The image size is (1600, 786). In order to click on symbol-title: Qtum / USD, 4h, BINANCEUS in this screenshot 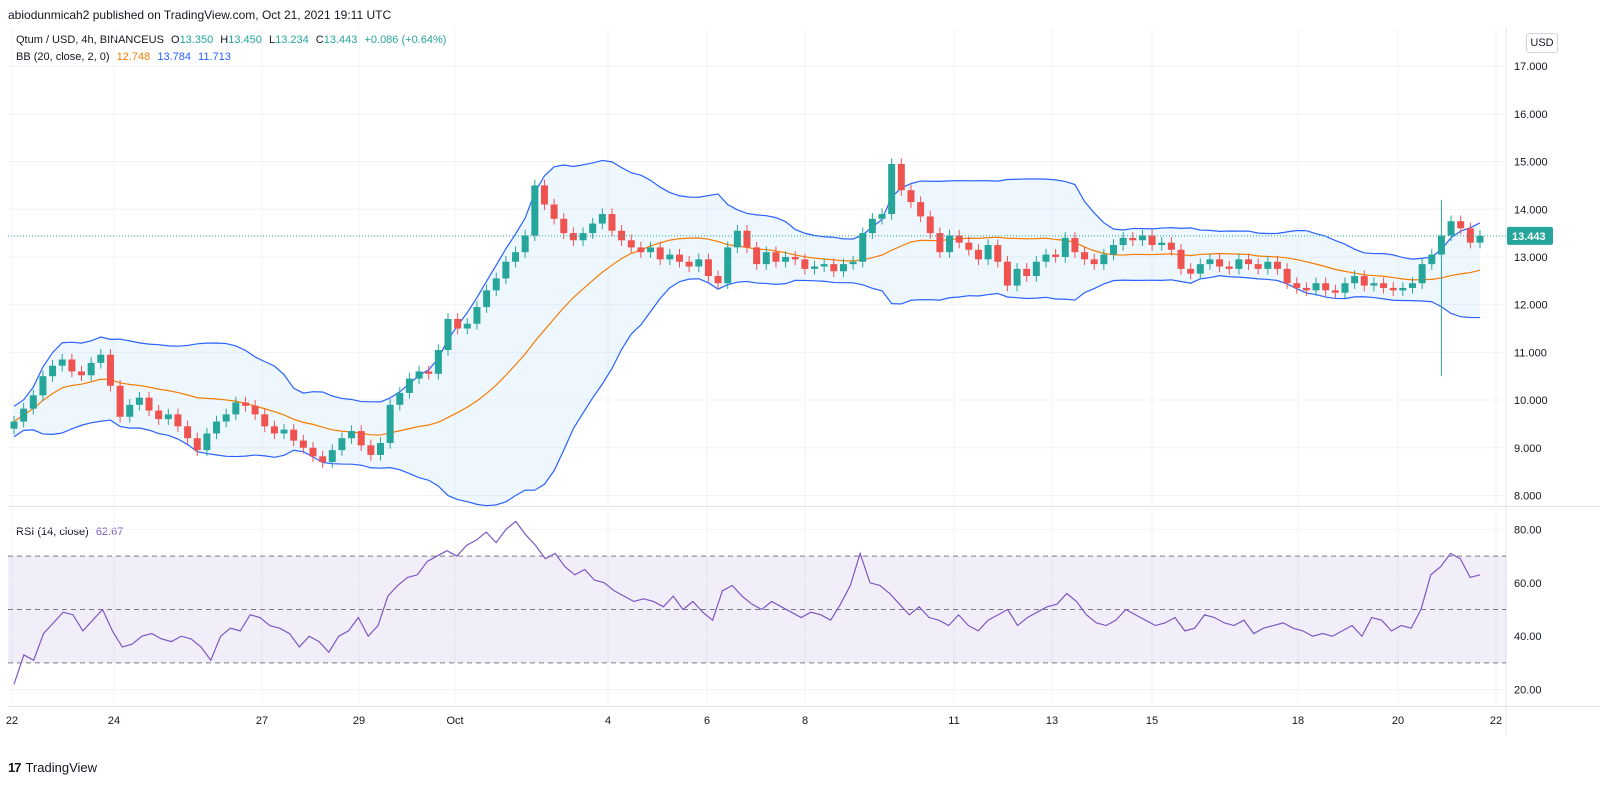, I will do `click(90, 40)`.